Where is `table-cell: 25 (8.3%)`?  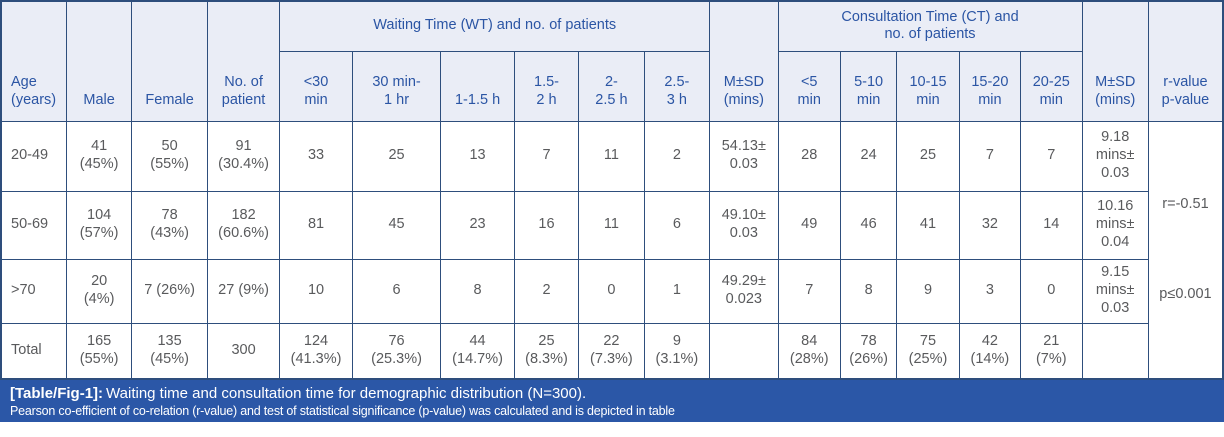
table-cell: 25 (8.3%) is located at coordinates (546, 351).